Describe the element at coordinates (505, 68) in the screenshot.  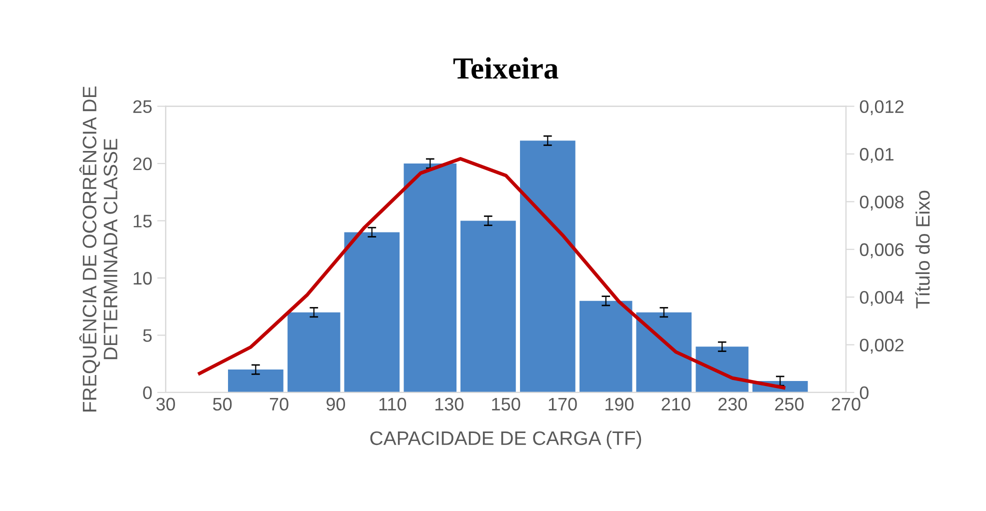
I see `chart-title: Teixeira` at that location.